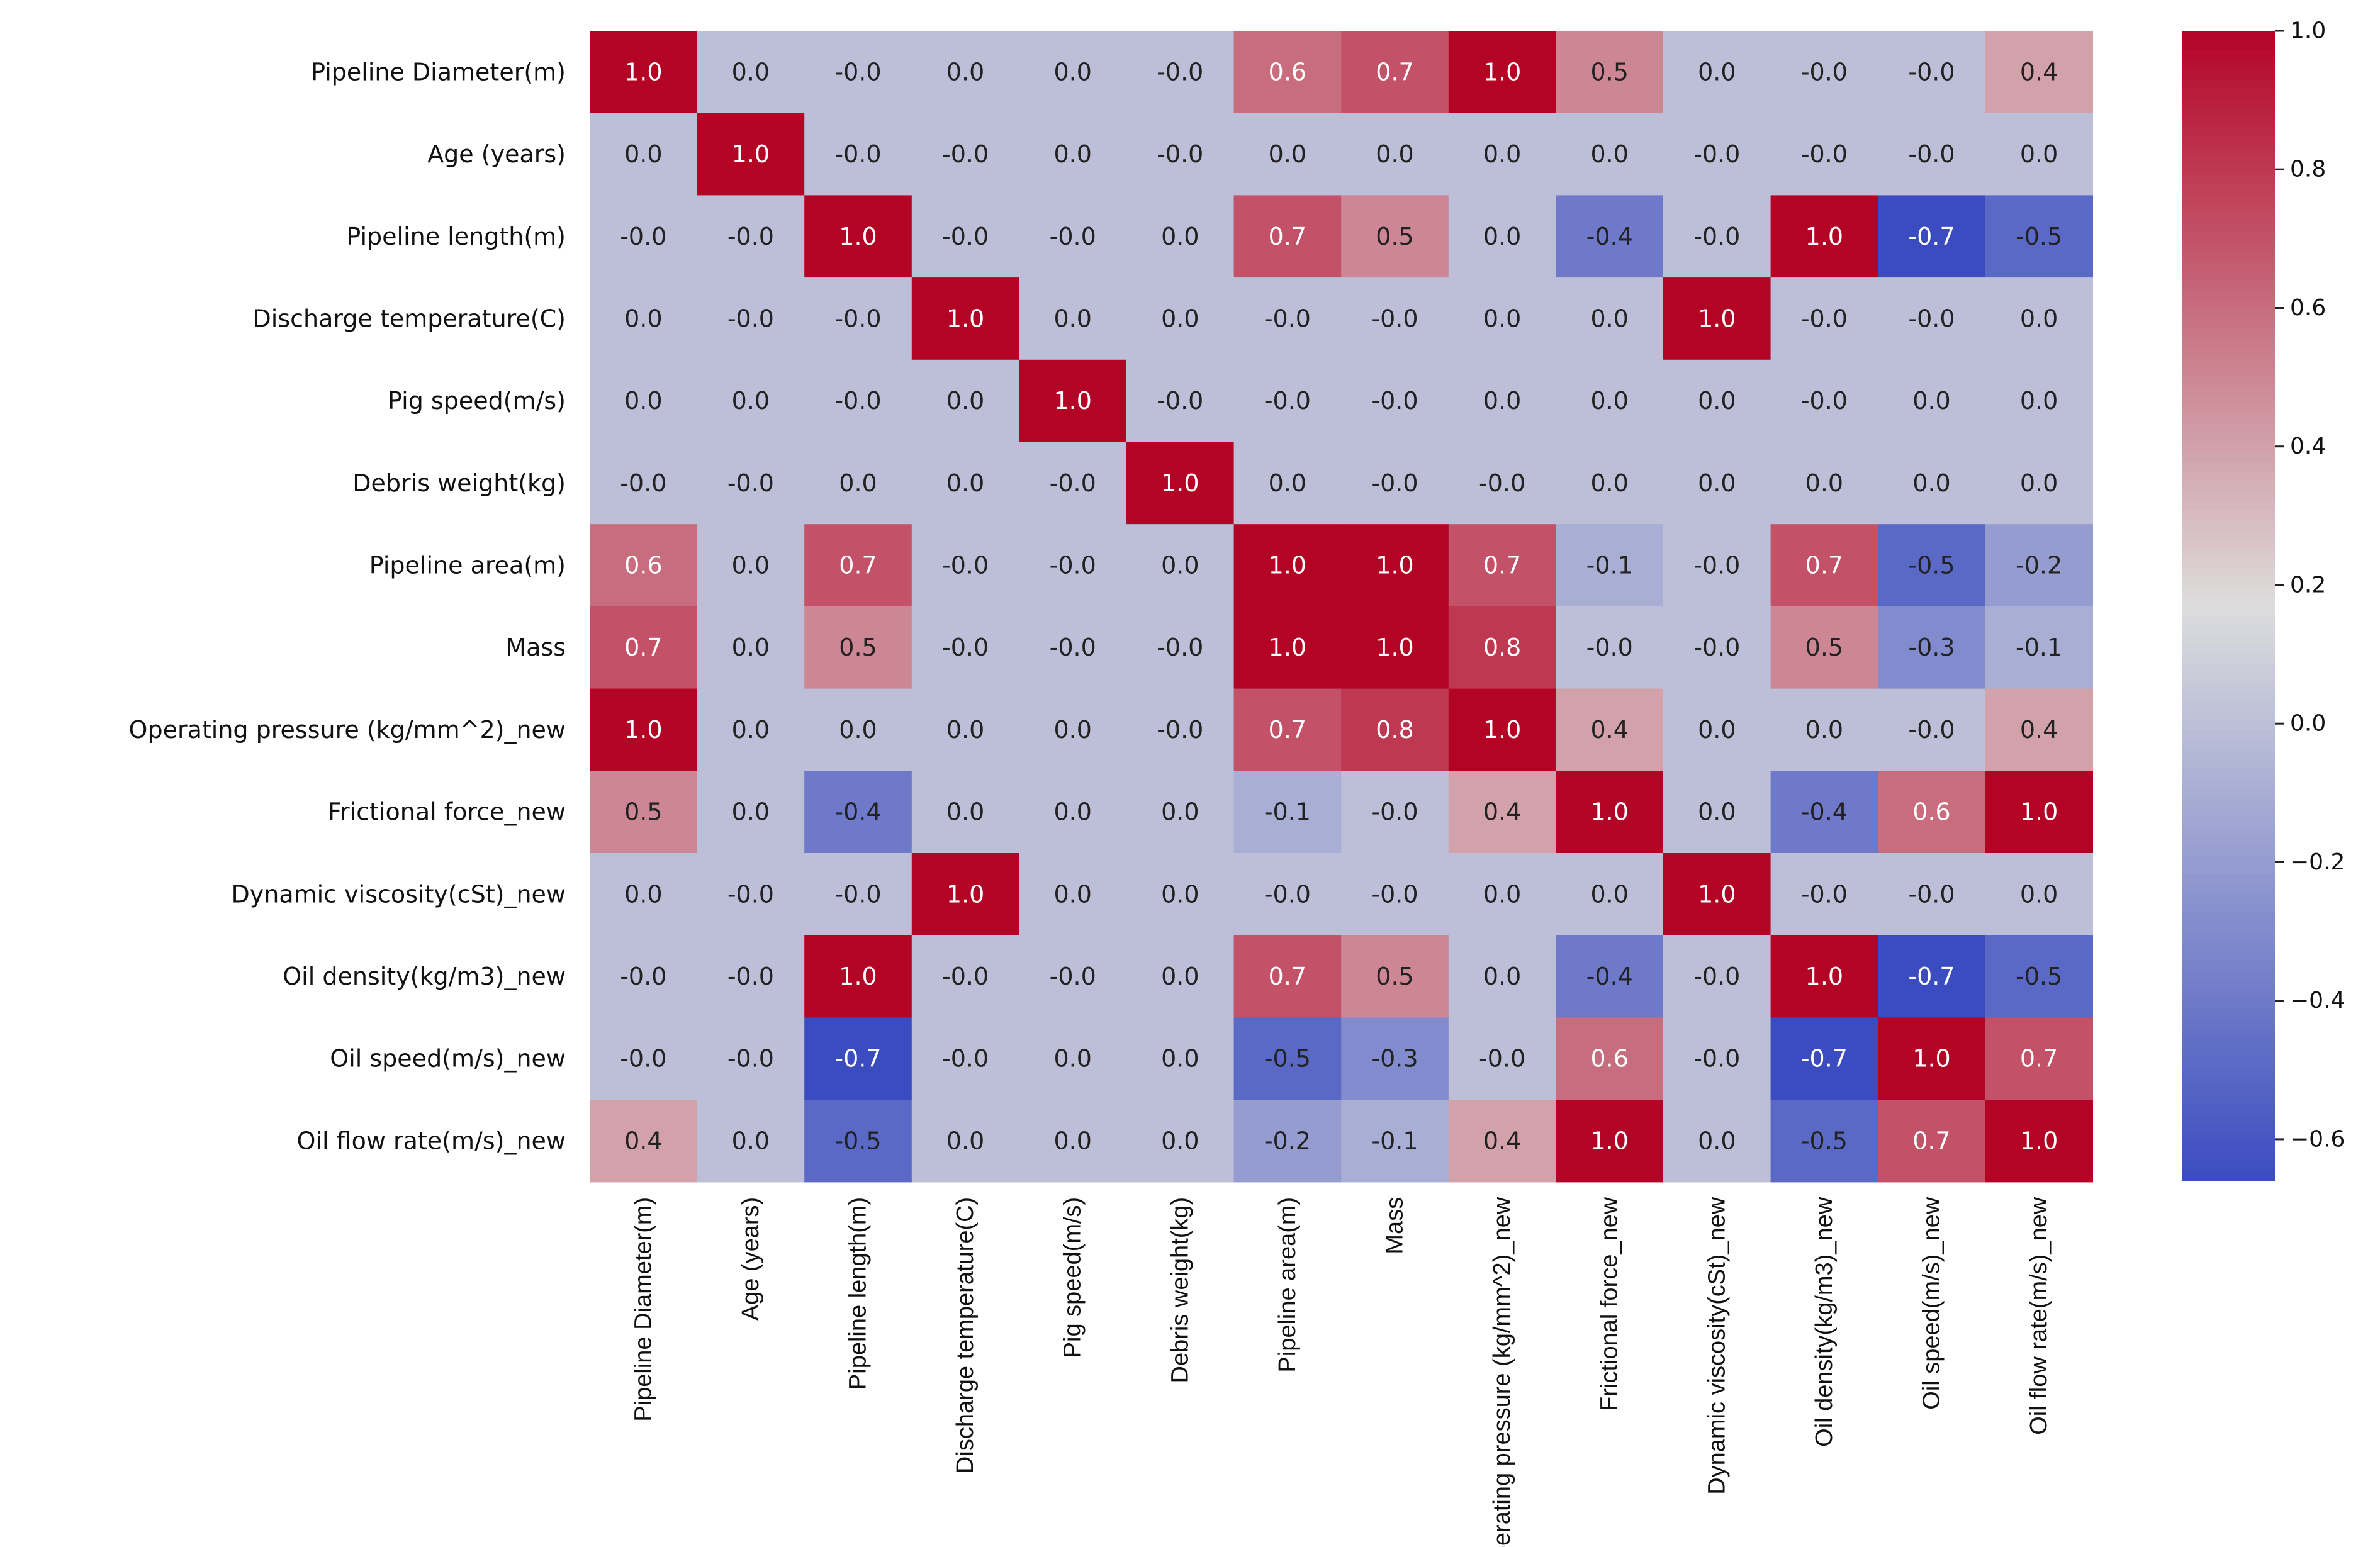 The height and width of the screenshot is (1547, 2380). I want to click on x-tick-label: Oil density(kg/m3)_new, so click(1824, 1322).